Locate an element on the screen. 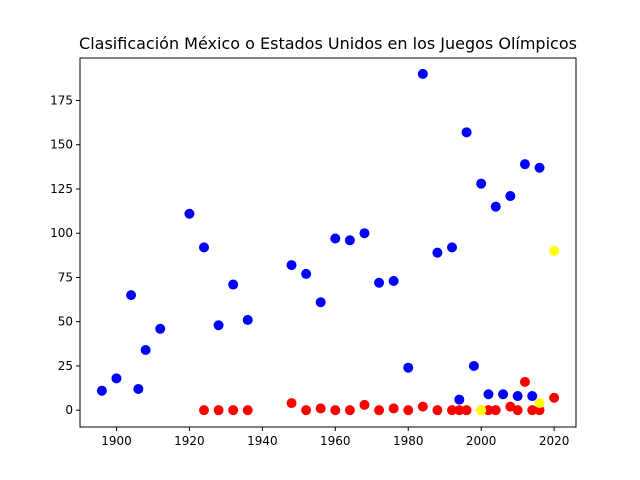 The height and width of the screenshot is (480, 640). x-tick-label-5: 2000 is located at coordinates (481, 441).